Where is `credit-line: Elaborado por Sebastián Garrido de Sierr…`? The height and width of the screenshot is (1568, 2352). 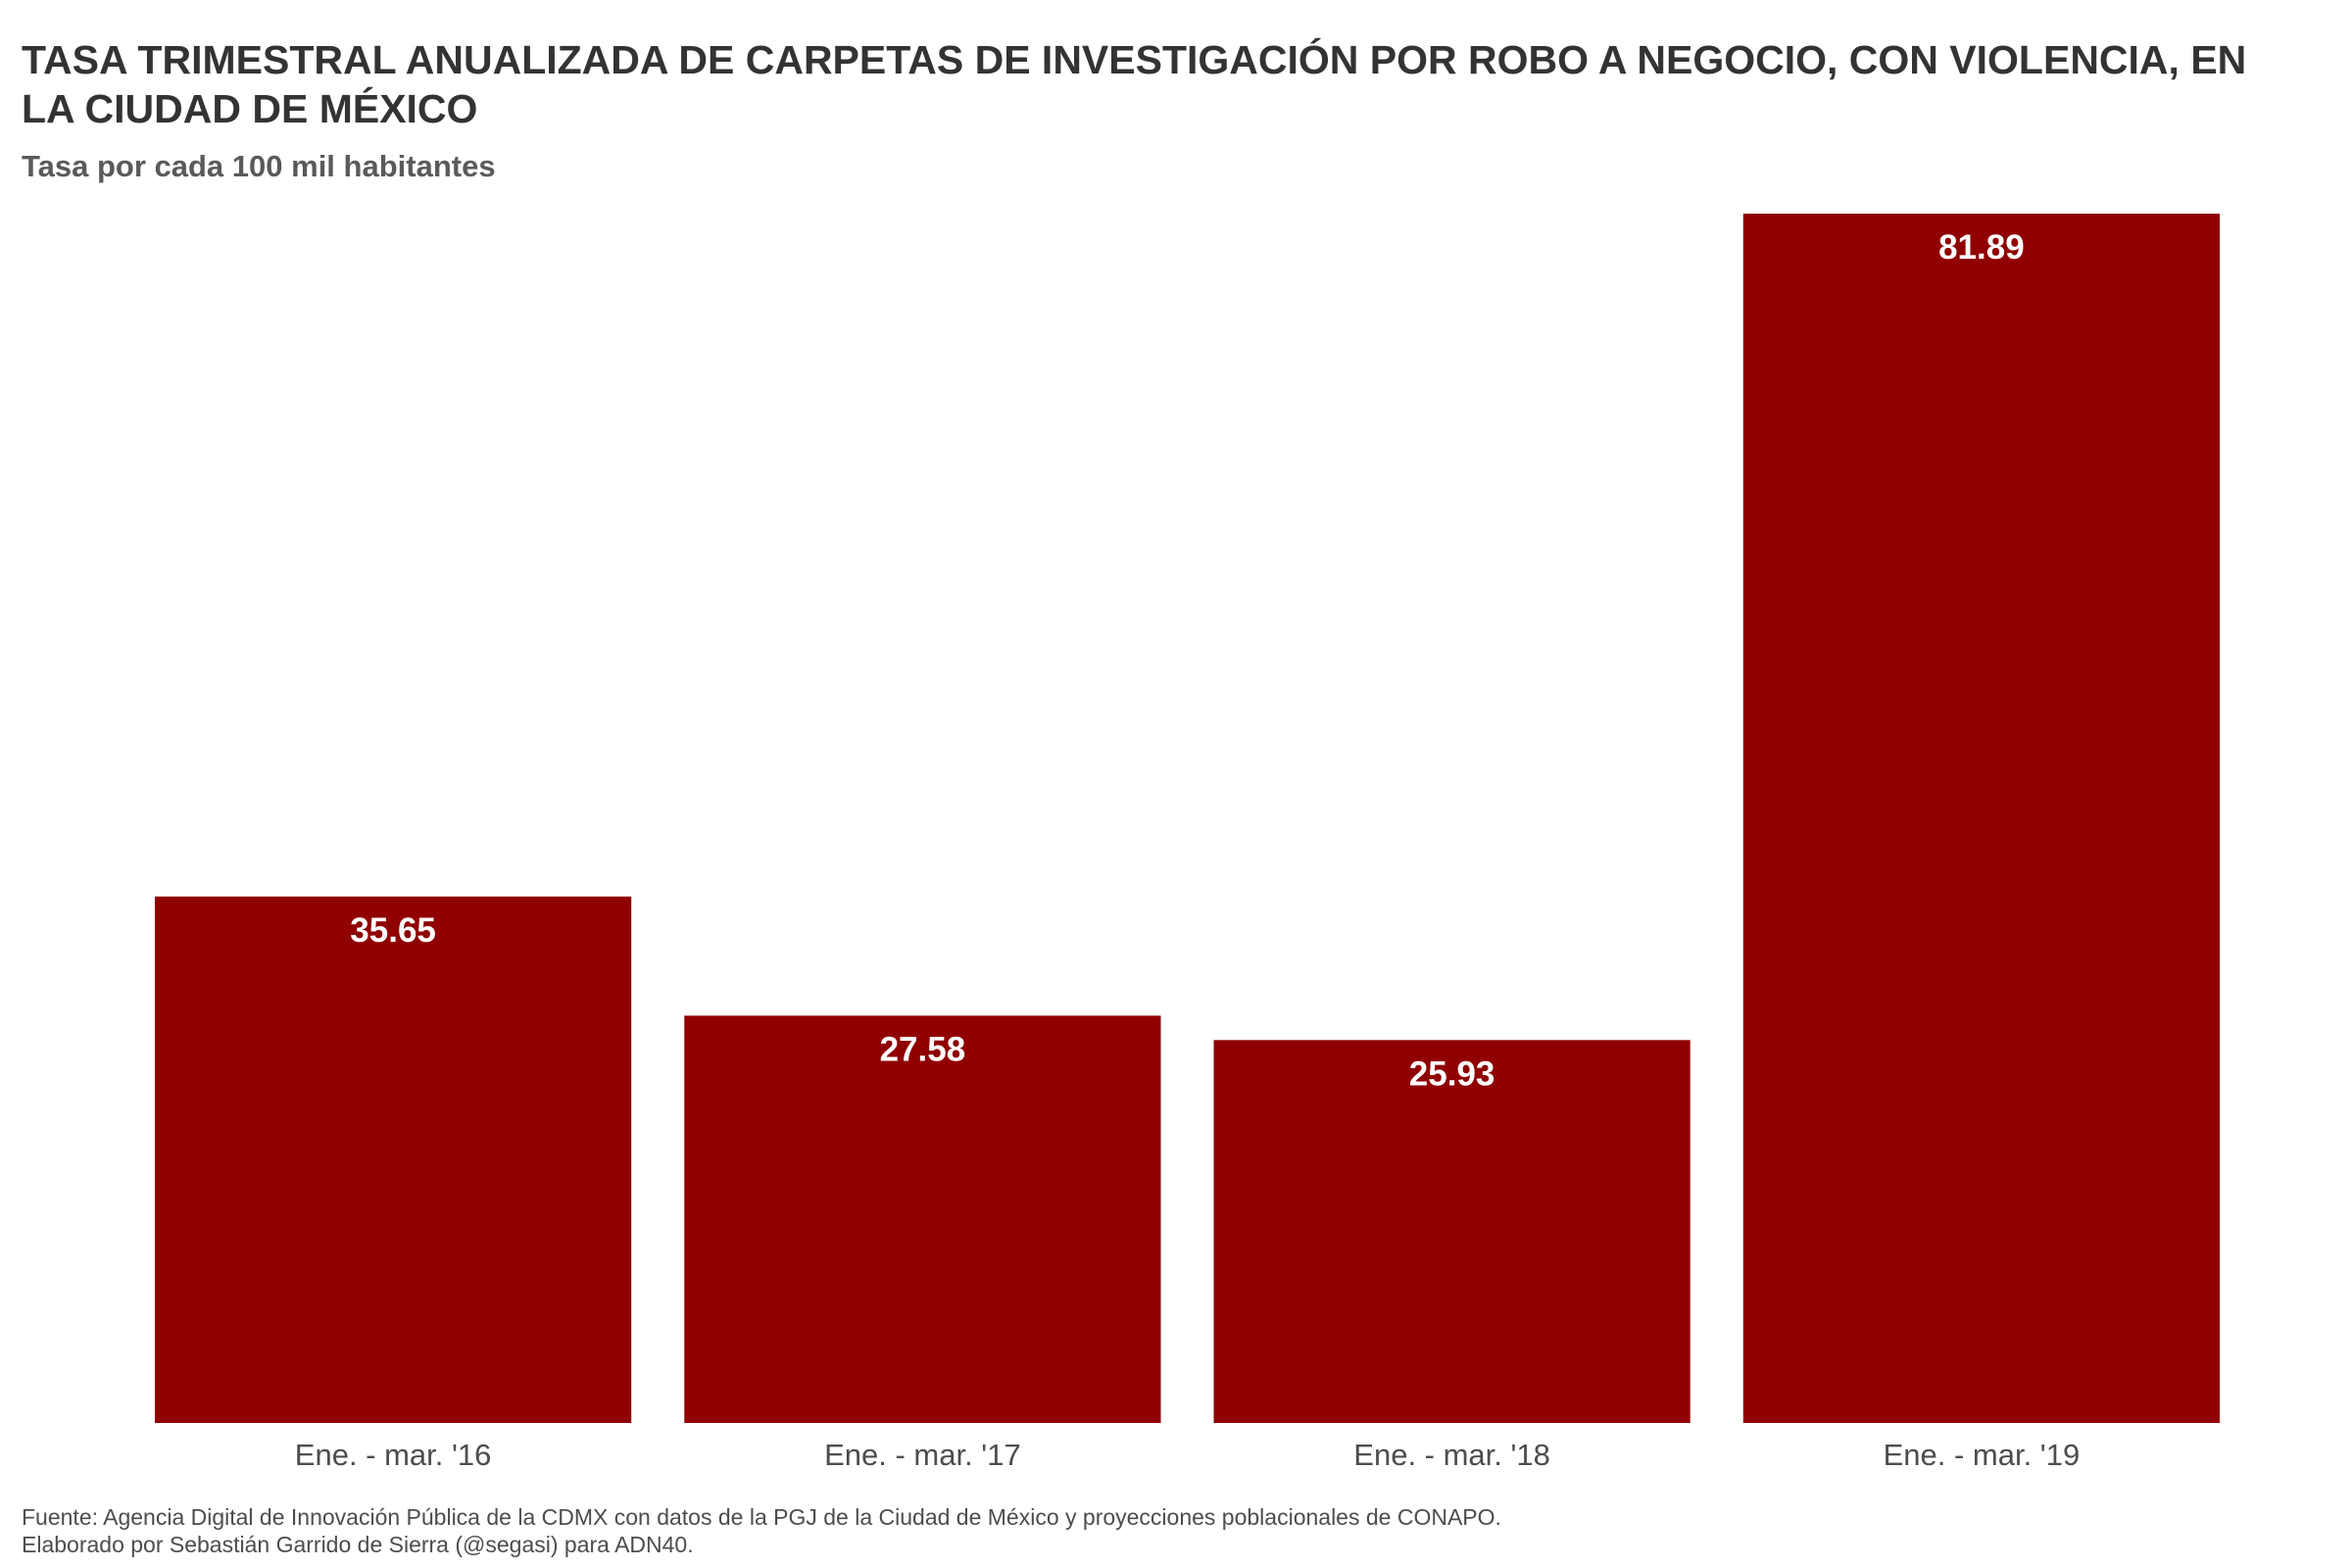 credit-line: Elaborado por Sebastián Garrido de Sierr… is located at coordinates (358, 1544).